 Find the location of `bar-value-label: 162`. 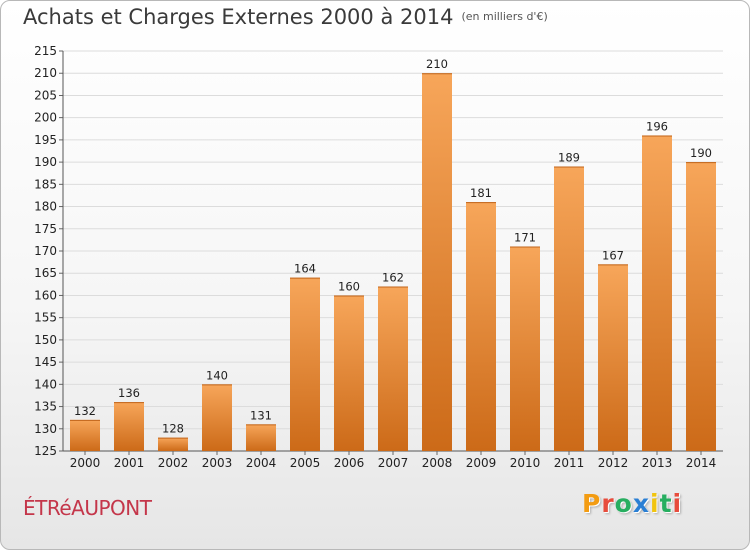

bar-value-label: 162 is located at coordinates (393, 278).